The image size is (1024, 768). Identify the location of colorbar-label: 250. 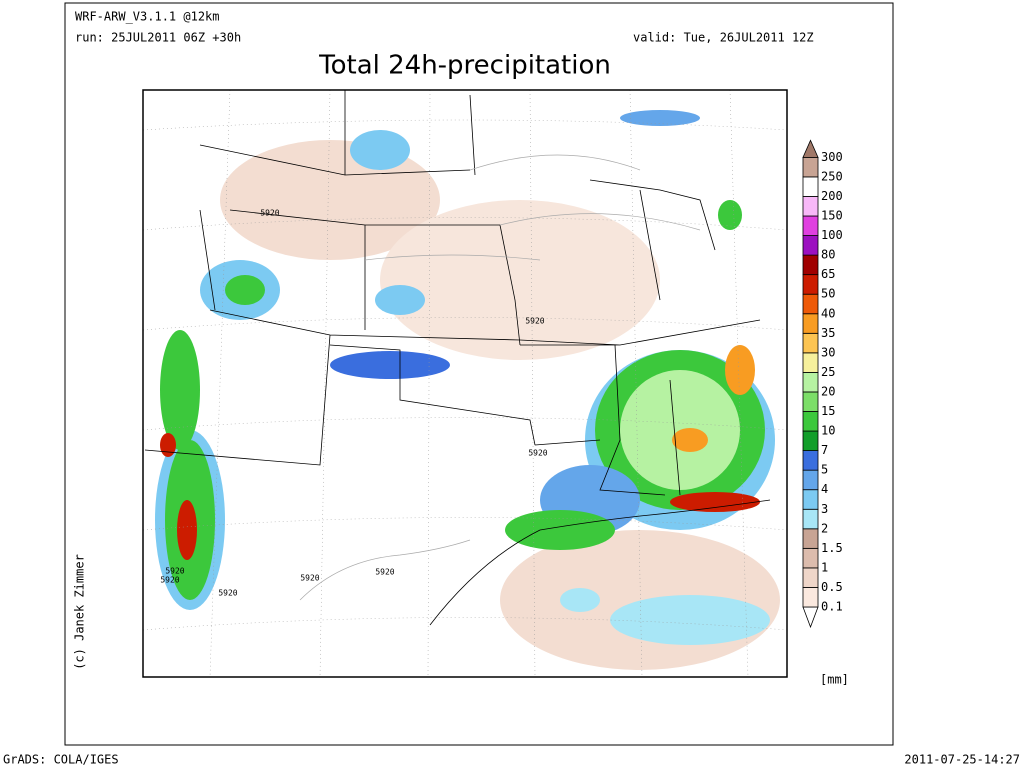
(832, 176).